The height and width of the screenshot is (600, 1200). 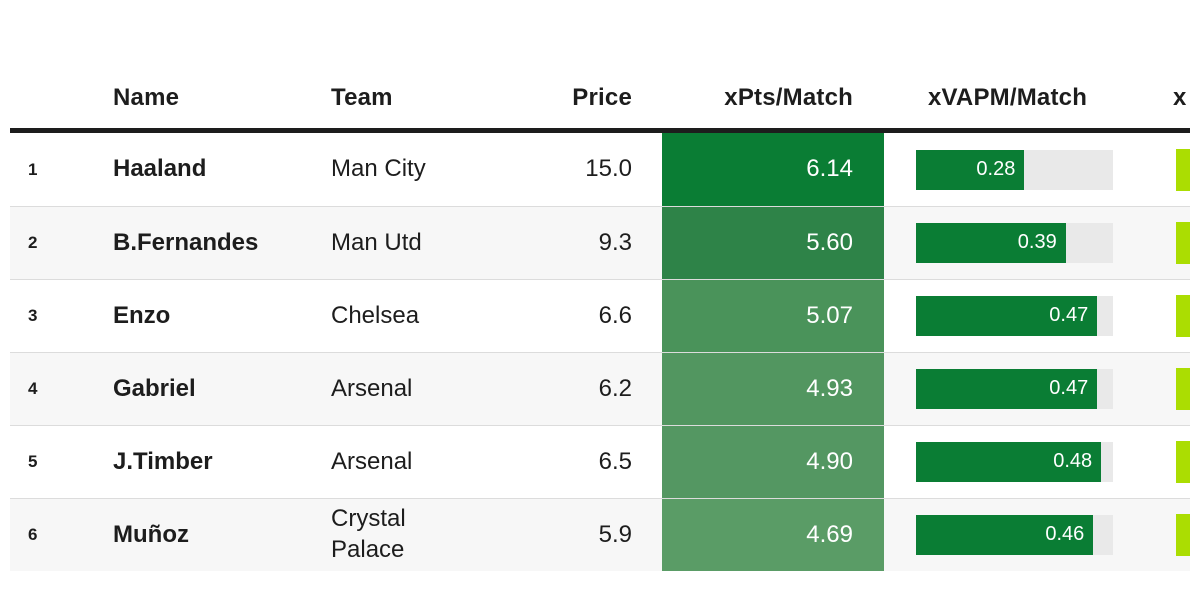 I want to click on table-row: 4 Gabriel Arsenal 6.2 4.93 0.47, so click(x=600, y=388).